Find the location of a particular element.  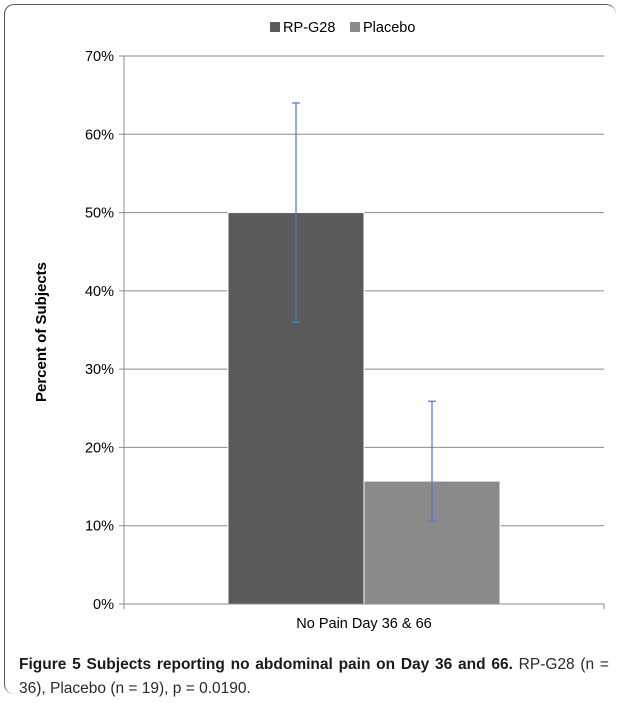

y-tick-label: 0% is located at coordinates (103, 605).